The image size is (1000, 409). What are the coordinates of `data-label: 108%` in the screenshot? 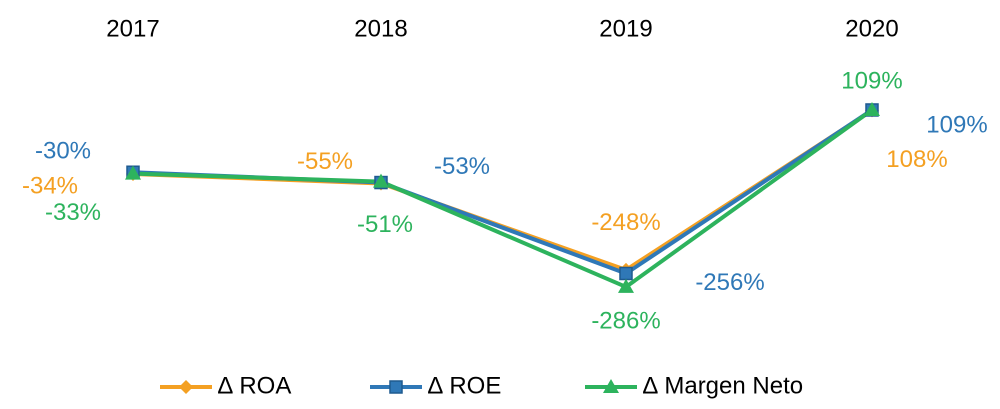 It's located at (916, 159).